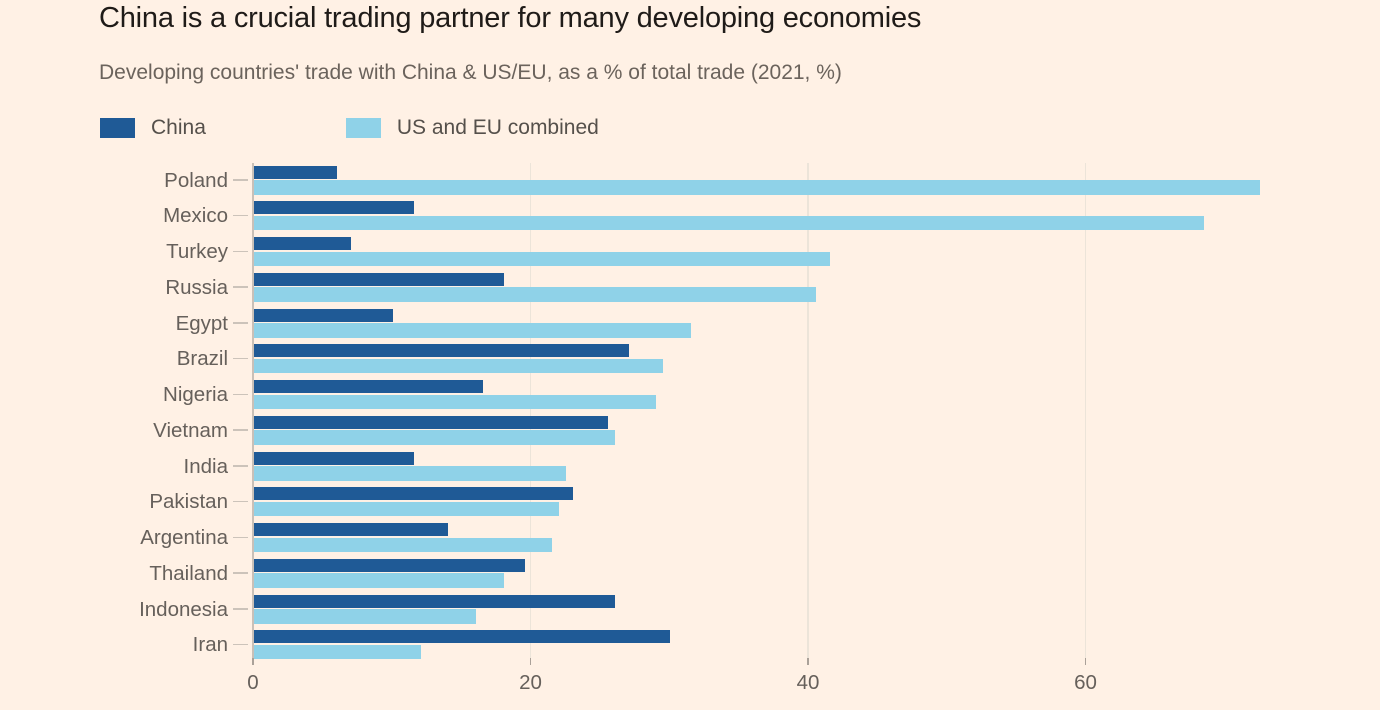 The image size is (1380, 710). Describe the element at coordinates (530, 682) in the screenshot. I see `x-axis-tick-label: 20` at that location.